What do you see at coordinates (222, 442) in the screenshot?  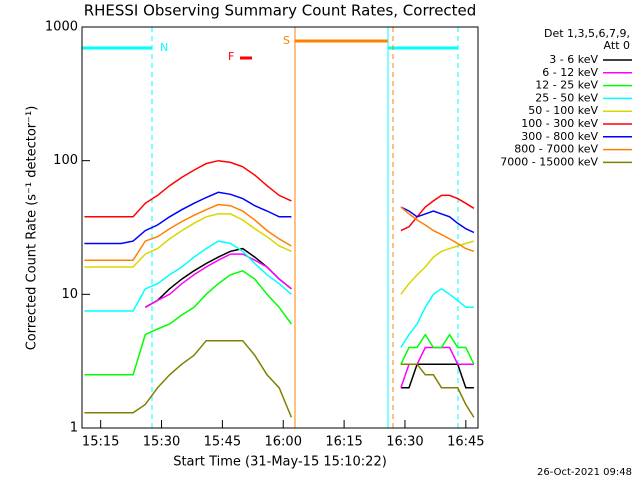 I see `x-tick-label: 15:45` at bounding box center [222, 442].